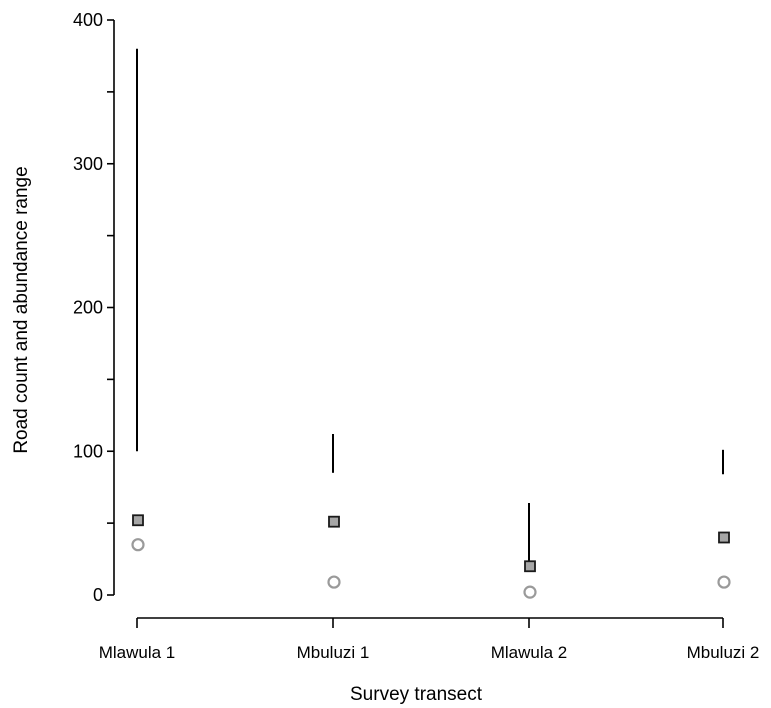 This screenshot has height=708, width=771. I want to click on y-tick-label: 400, so click(88, 20).